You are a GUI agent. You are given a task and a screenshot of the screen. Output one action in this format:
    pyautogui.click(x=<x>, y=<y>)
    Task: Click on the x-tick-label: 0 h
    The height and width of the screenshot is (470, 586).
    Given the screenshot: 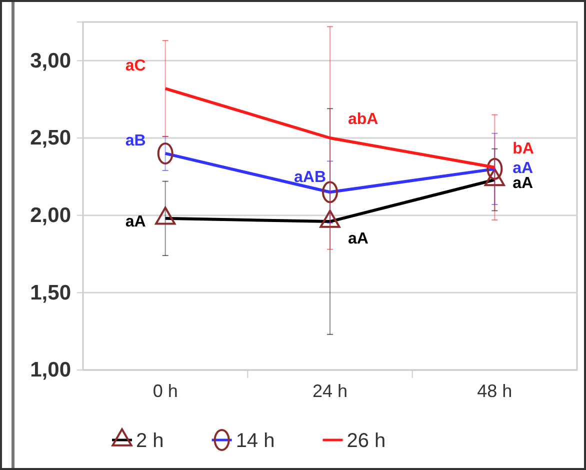 What is the action you would take?
    pyautogui.click(x=165, y=390)
    